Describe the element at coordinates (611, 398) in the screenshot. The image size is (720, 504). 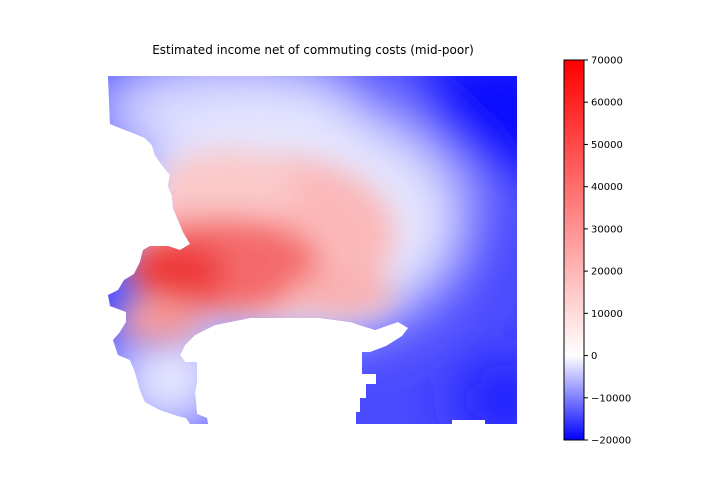
I see `colorbar-tick-label: −10000` at that location.